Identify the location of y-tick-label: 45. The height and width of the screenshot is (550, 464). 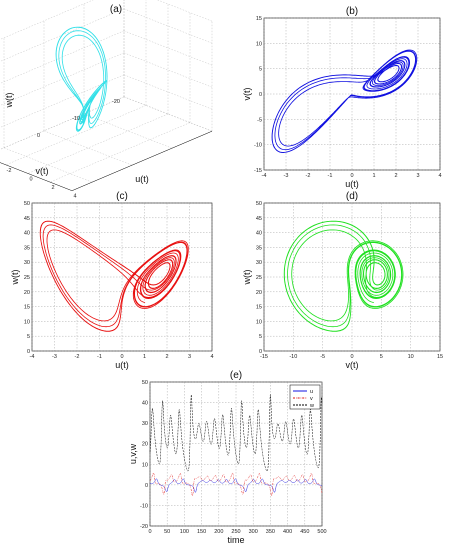
(27, 219).